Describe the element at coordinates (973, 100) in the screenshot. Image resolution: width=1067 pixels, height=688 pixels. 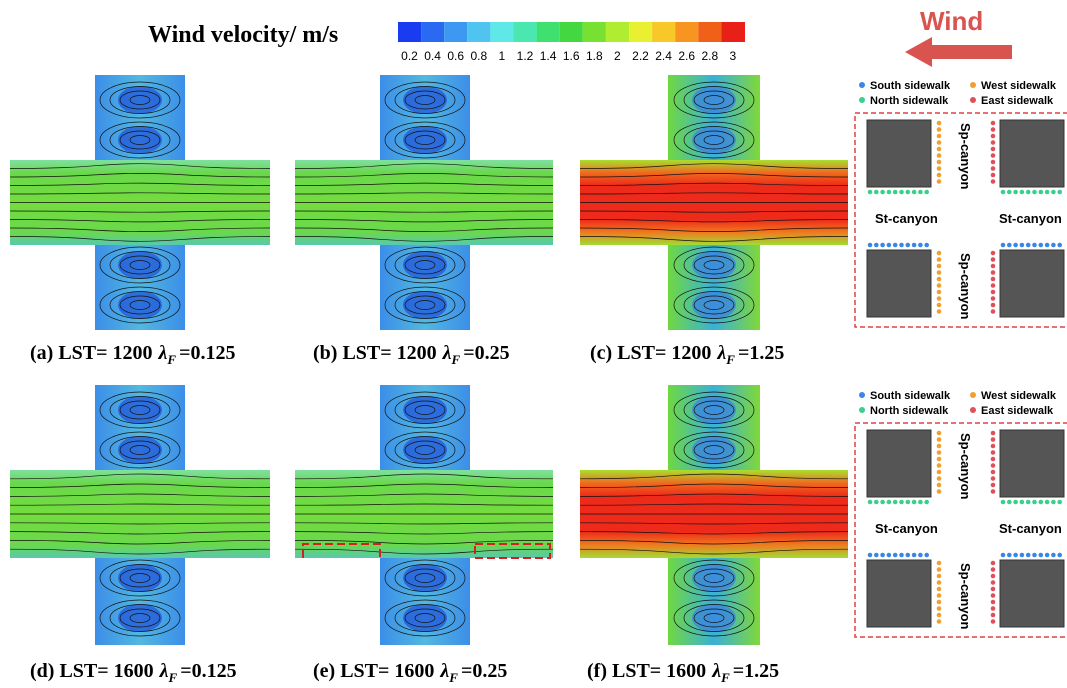
I see `legend-marker` at that location.